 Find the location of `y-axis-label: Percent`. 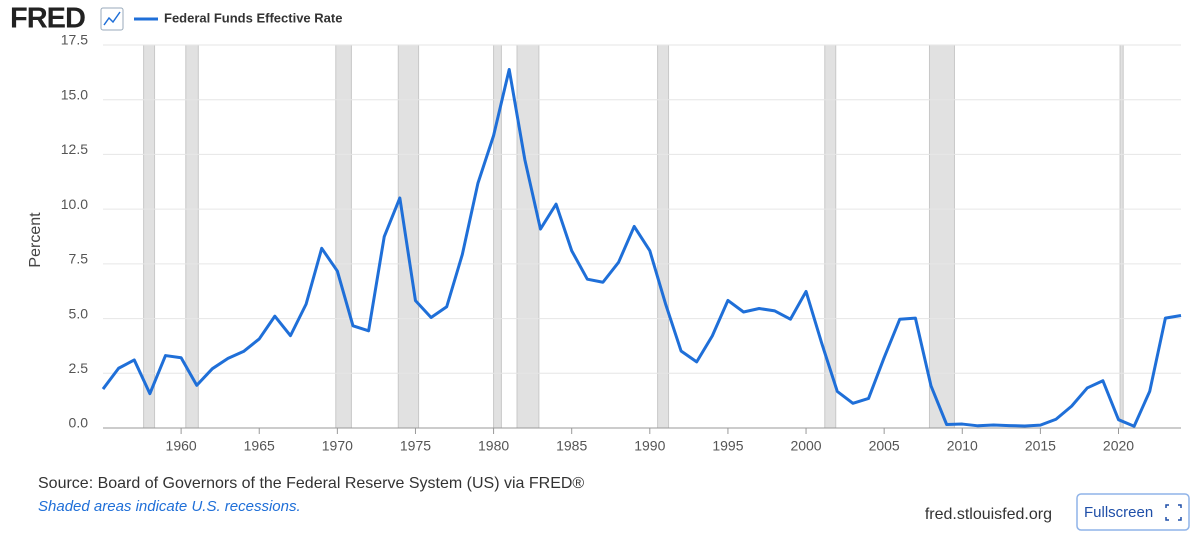

y-axis-label: Percent is located at coordinates (35, 240).